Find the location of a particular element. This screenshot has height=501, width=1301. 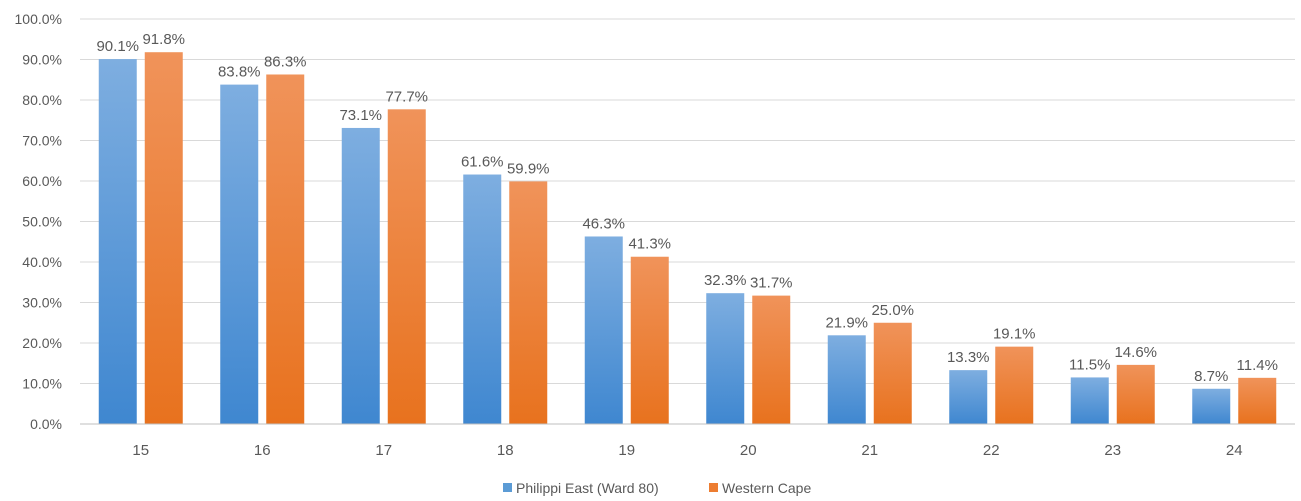

data-label: 11.4% is located at coordinates (1257, 365).